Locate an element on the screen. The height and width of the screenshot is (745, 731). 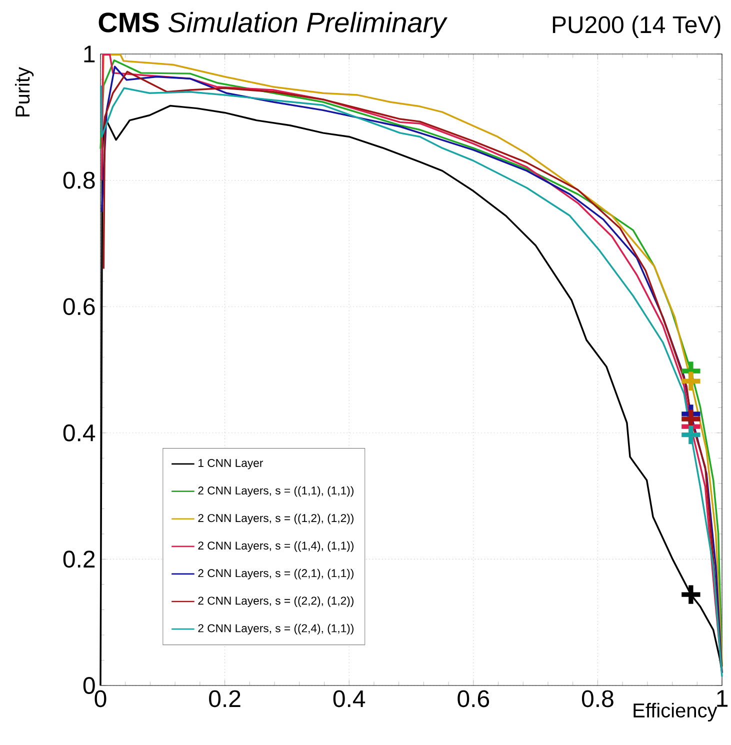
legend-label: 1 CNN Layer is located at coordinates (230, 464).